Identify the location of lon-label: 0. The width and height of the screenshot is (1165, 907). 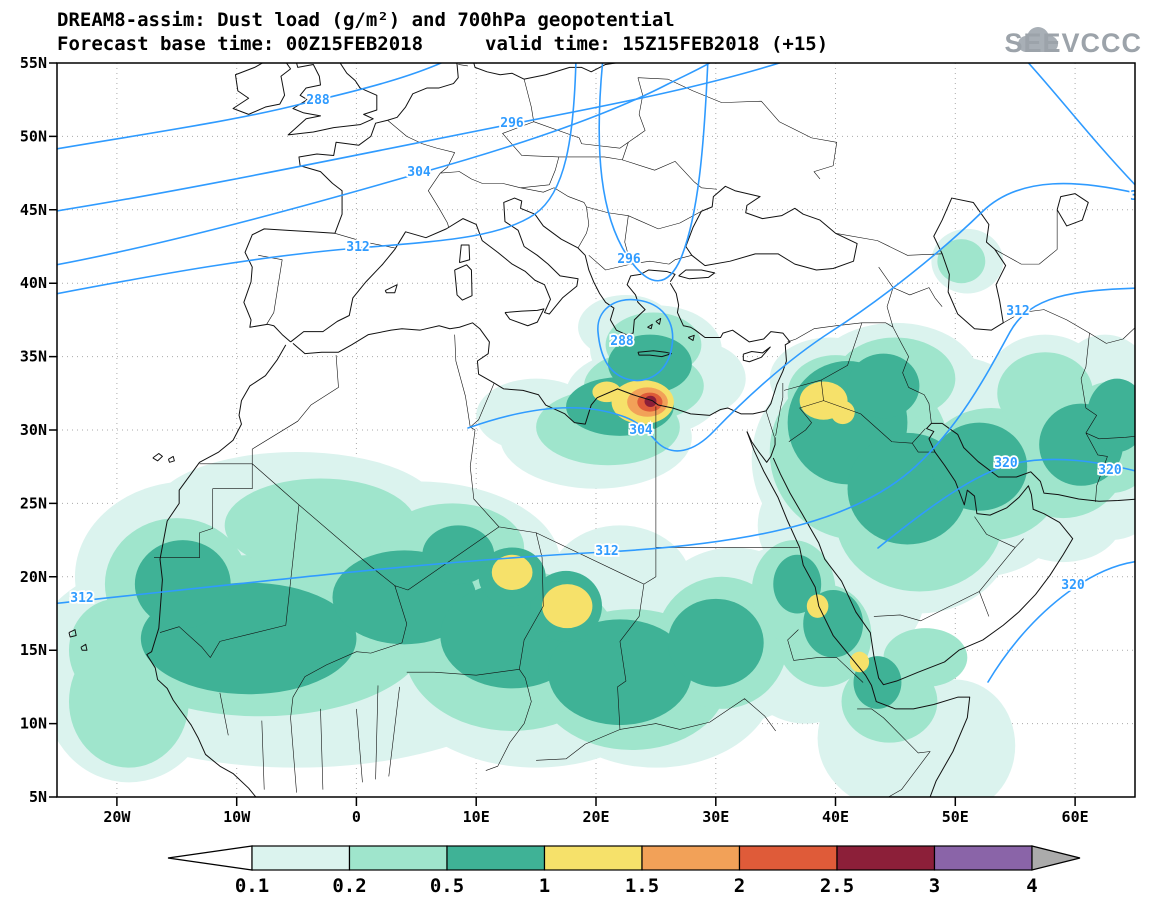
(356, 817).